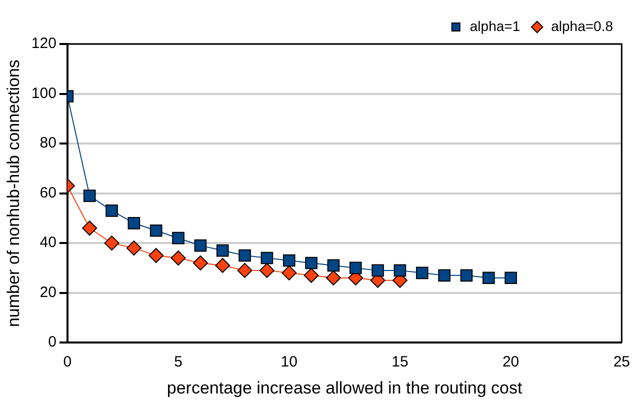 This screenshot has width=633, height=405. What do you see at coordinates (52, 342) in the screenshot?
I see `y-tick-label: 0` at bounding box center [52, 342].